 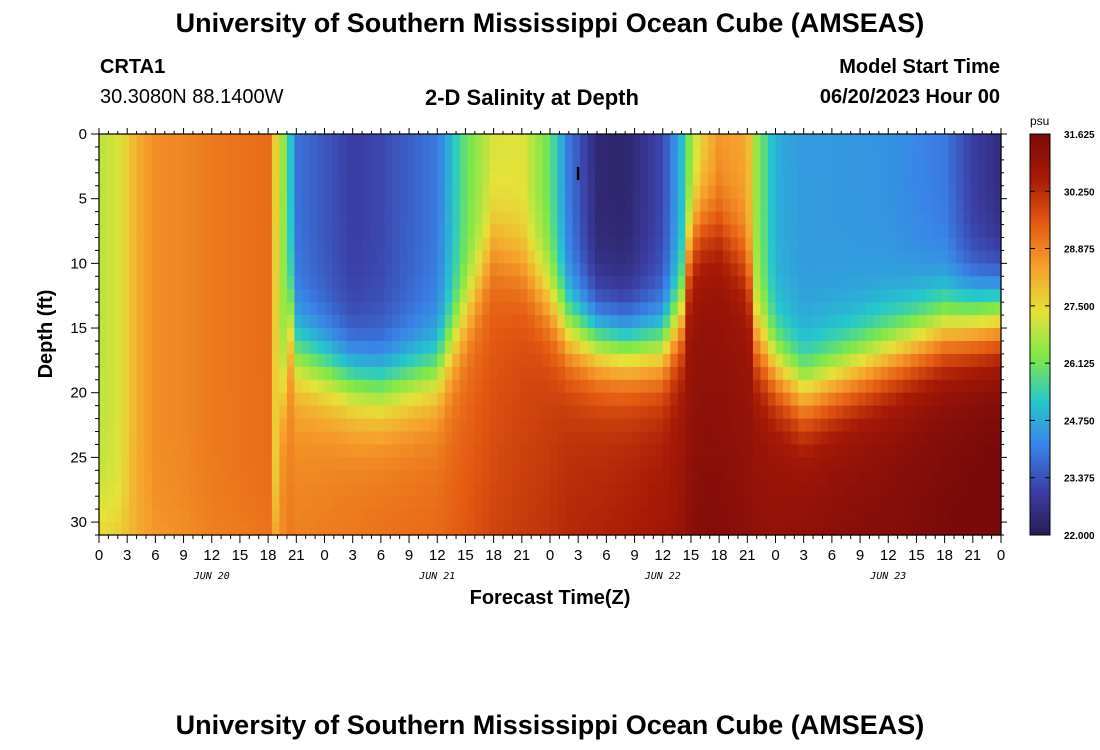 What do you see at coordinates (1079, 536) in the screenshot?
I see `colorbar-tick-label: 22.000` at bounding box center [1079, 536].